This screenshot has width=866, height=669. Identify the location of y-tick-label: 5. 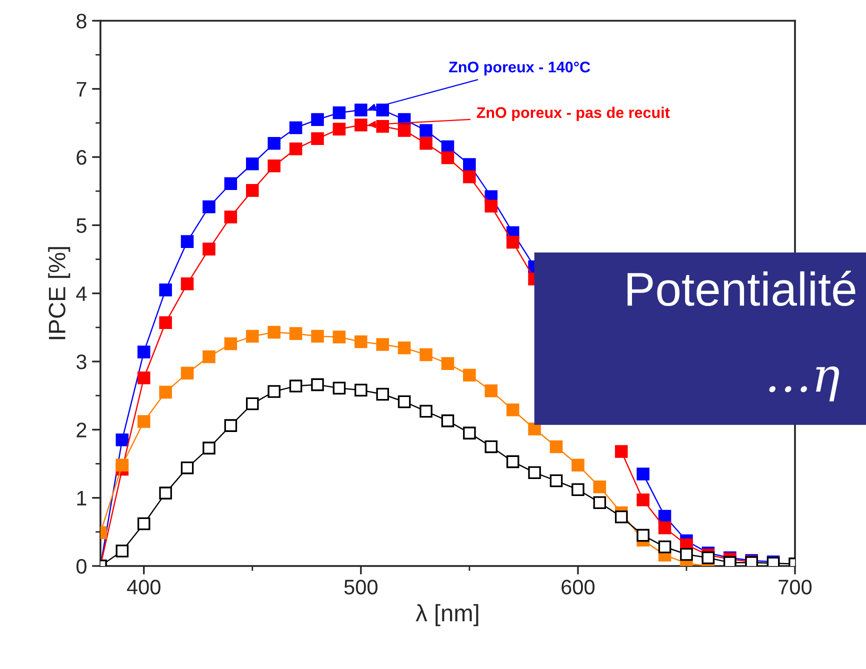
(81, 225).